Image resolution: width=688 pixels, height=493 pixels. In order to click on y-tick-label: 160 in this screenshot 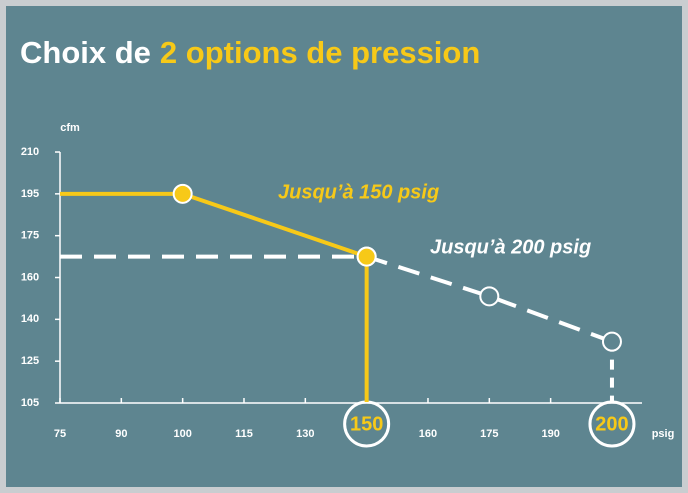, I will do `click(30, 277)`.